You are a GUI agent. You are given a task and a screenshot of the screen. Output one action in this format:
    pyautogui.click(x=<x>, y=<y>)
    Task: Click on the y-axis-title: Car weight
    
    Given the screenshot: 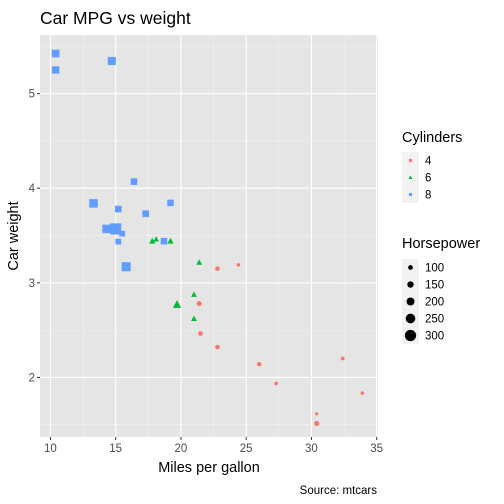 What is the action you would take?
    pyautogui.click(x=14, y=235)
    